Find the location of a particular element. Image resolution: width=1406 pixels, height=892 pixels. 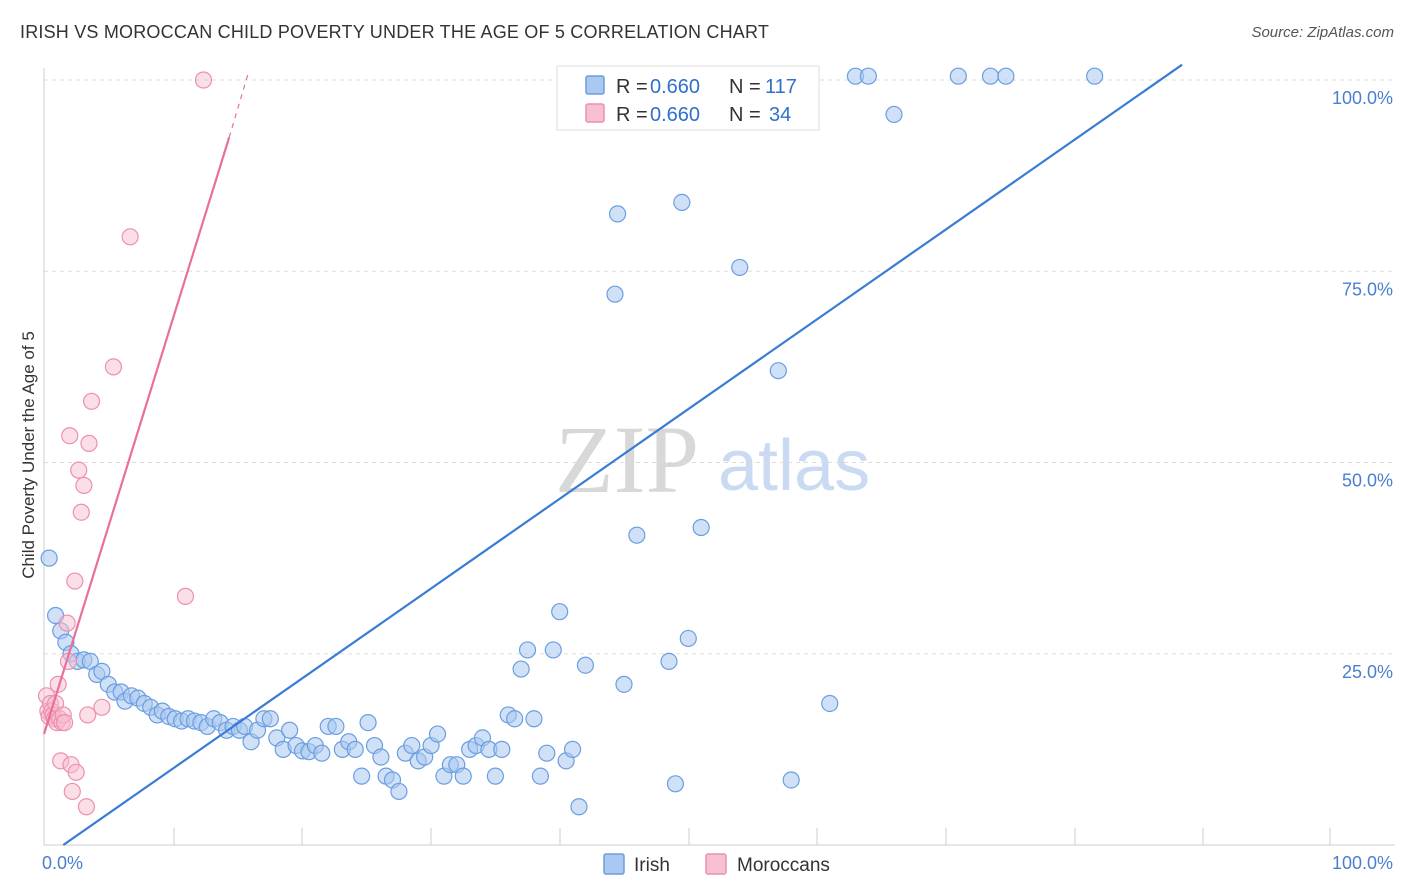

legend-irish-n-value: 117 is located at coordinates (781, 87).